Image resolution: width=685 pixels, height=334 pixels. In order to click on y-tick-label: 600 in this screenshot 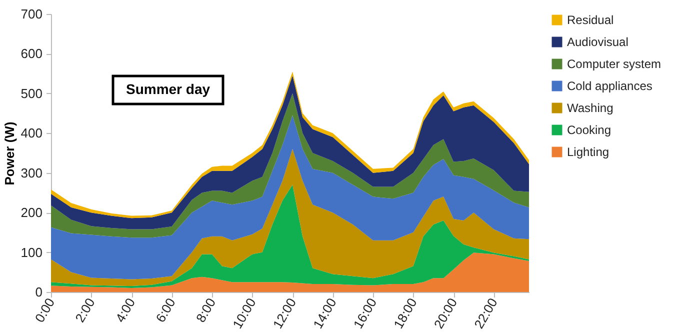, I will do `click(31, 54)`.